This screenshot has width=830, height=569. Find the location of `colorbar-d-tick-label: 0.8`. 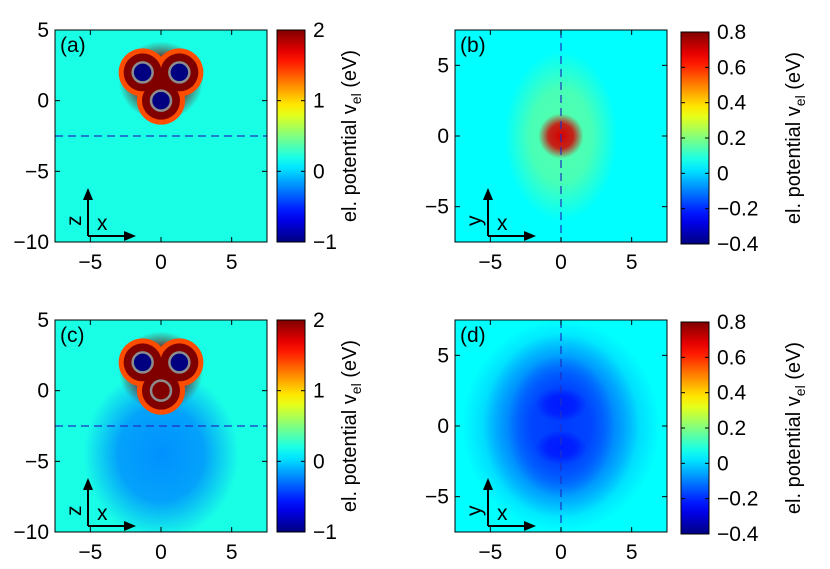

colorbar-d-tick-label: 0.8 is located at coordinates (731, 322).